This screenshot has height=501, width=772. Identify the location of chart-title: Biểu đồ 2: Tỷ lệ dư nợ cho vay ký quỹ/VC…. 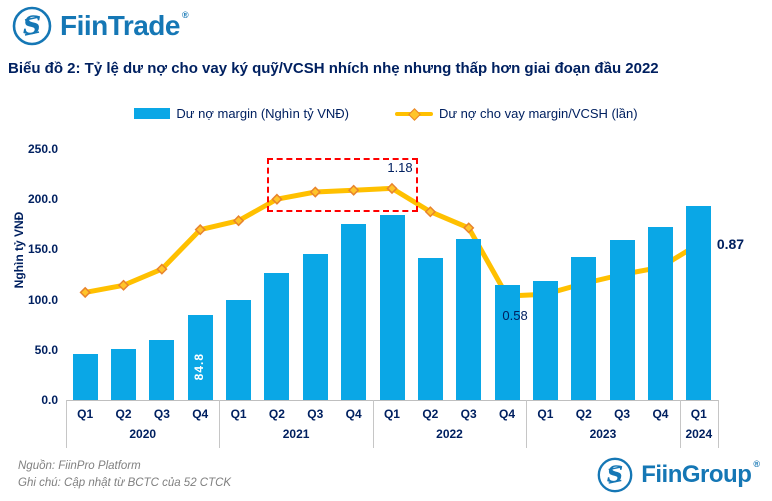
(333, 68).